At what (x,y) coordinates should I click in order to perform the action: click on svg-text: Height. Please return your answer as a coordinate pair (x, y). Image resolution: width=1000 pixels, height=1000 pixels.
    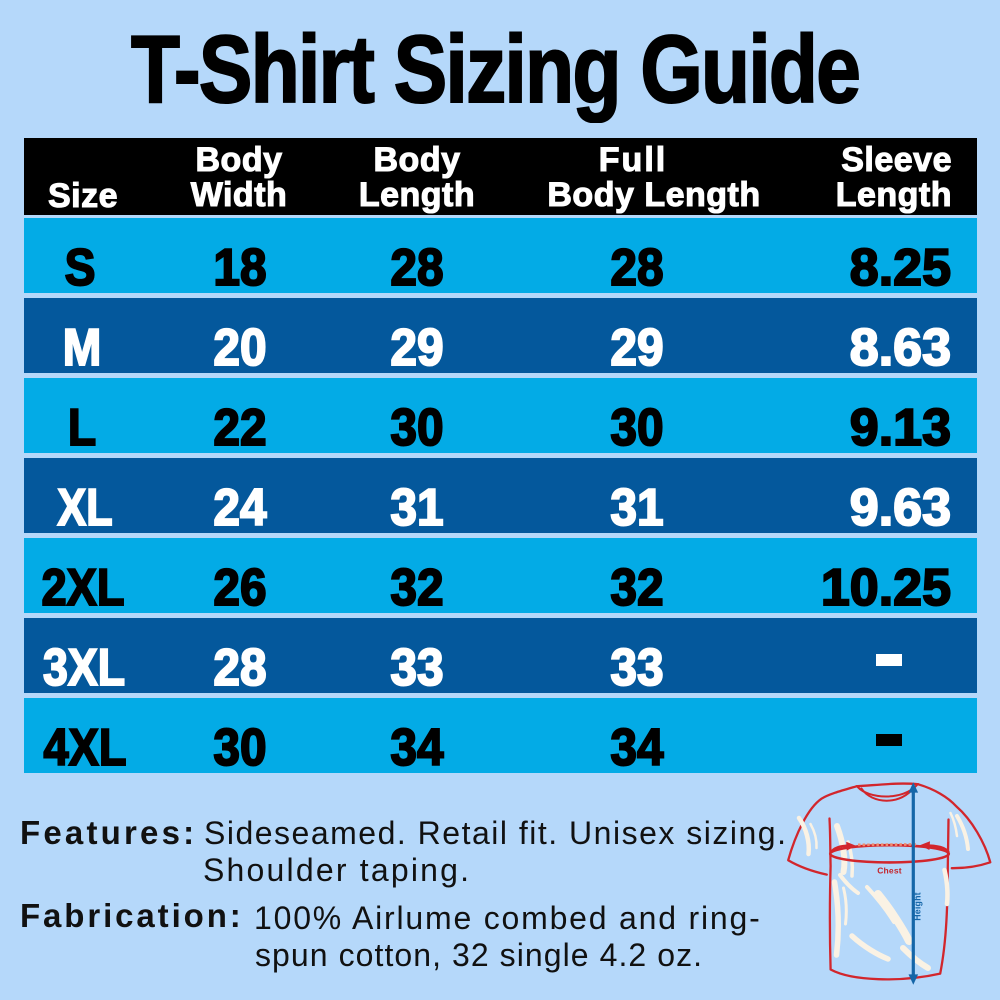
    Looking at the image, I should click on (918, 906).